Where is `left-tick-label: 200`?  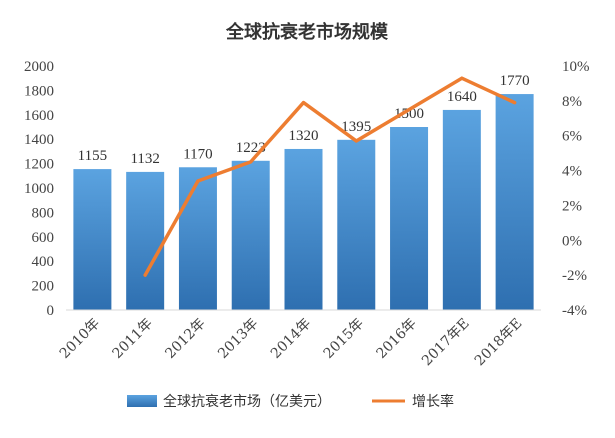
left-tick-label: 200 is located at coordinates (43, 287).